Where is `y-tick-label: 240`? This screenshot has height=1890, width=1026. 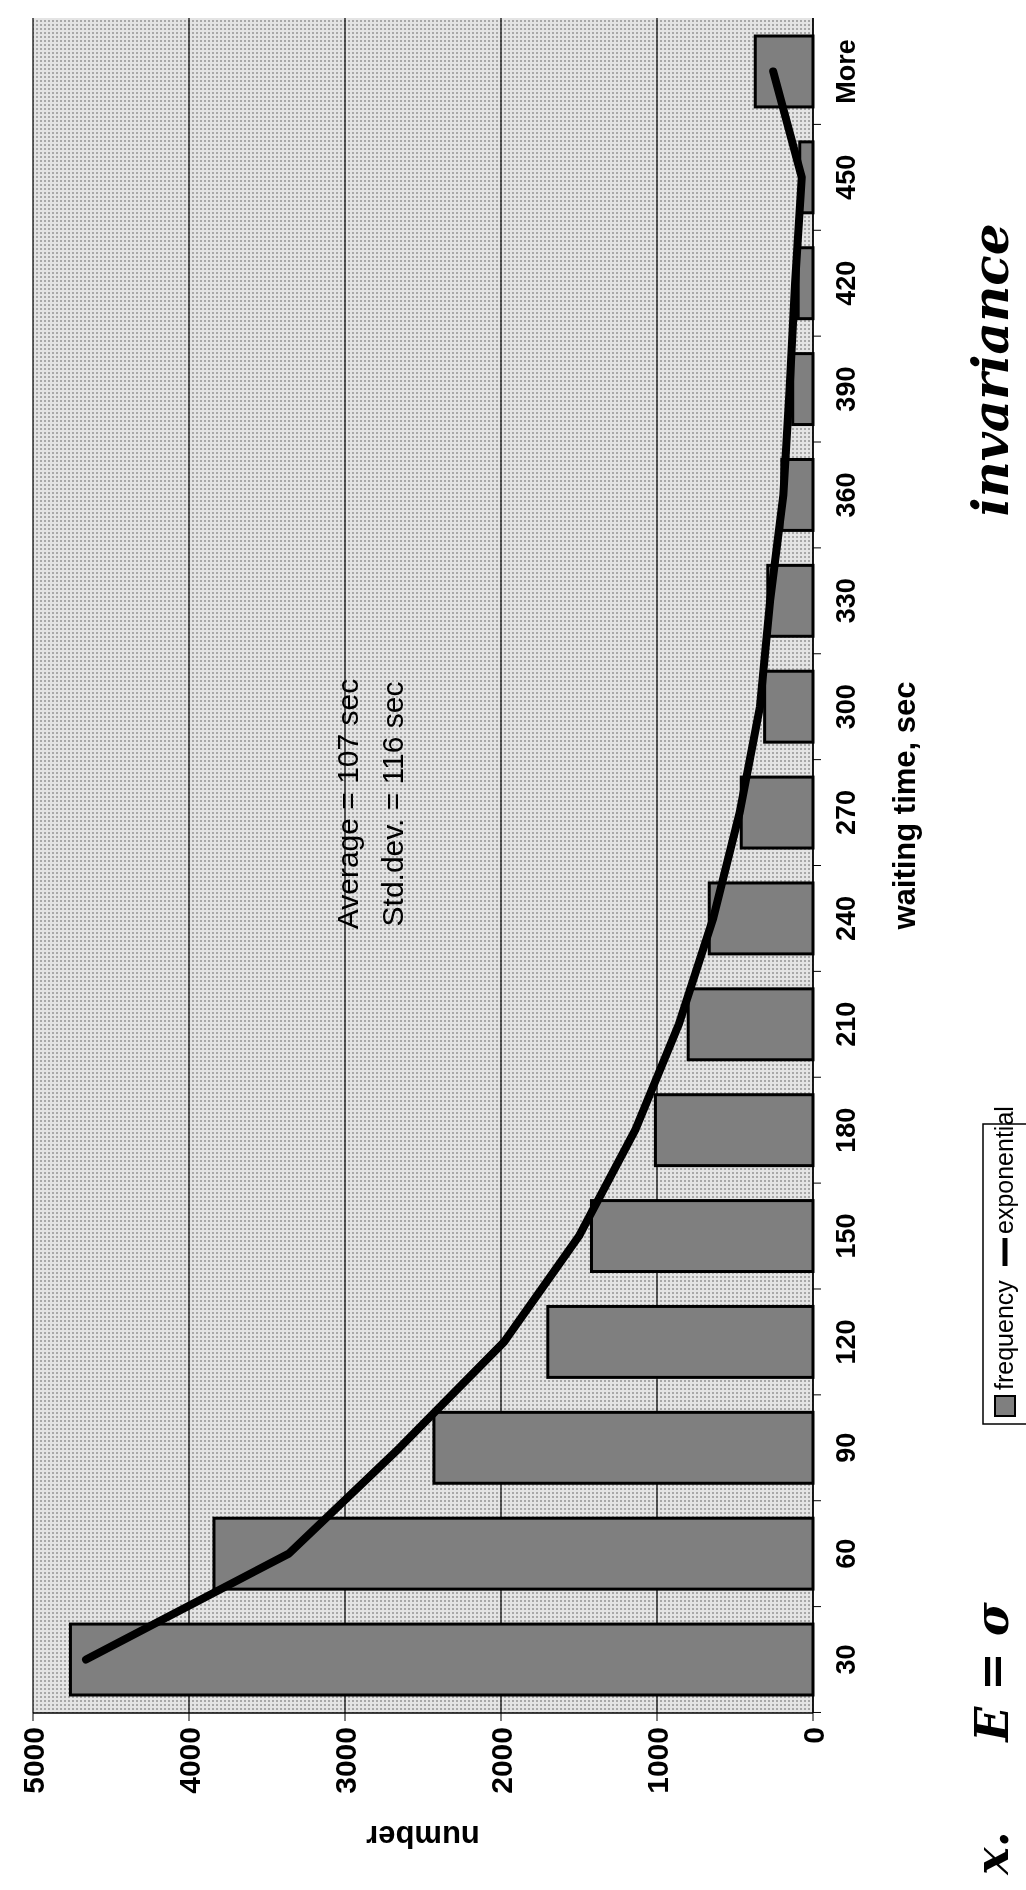 y-tick-label: 240 is located at coordinates (846, 918).